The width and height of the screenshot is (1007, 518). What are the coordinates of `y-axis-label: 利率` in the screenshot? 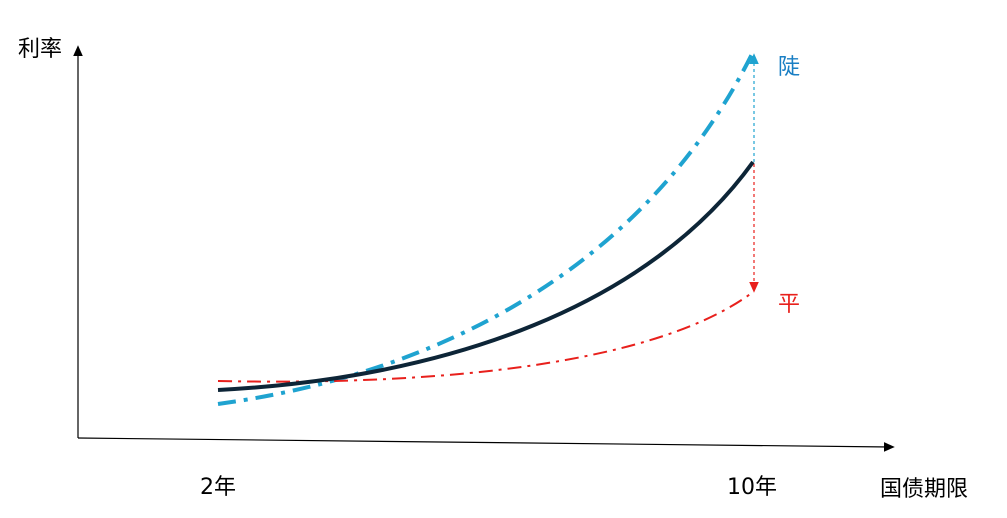 It's located at (40, 49).